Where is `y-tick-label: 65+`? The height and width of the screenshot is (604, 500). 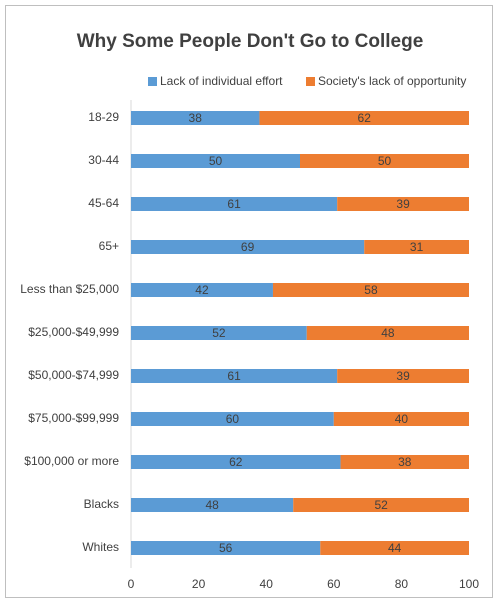
y-tick-label: 65+ is located at coordinates (109, 246).